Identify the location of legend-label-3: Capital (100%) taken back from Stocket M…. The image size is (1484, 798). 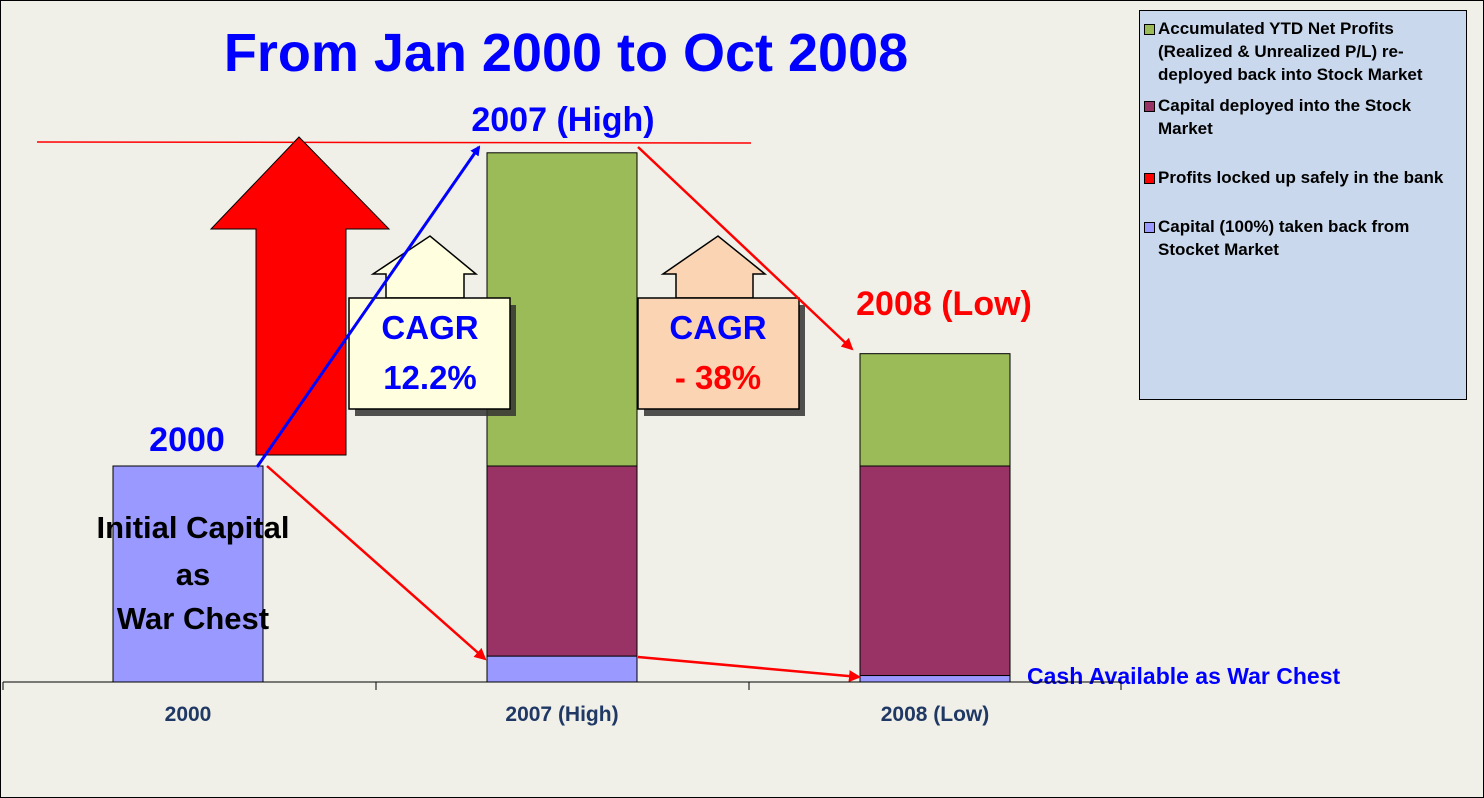
(1284, 238).